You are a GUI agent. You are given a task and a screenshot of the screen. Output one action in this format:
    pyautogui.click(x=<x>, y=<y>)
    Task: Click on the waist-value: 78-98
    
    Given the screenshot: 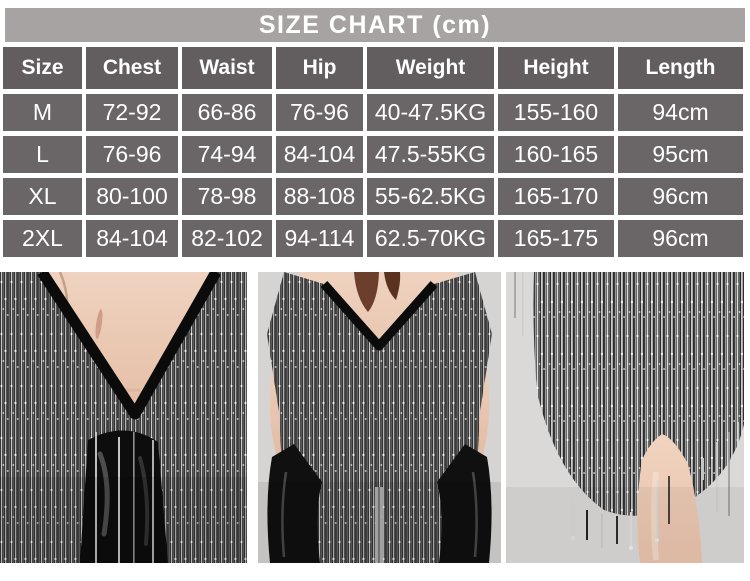 What is the action you would take?
    pyautogui.click(x=227, y=196)
    